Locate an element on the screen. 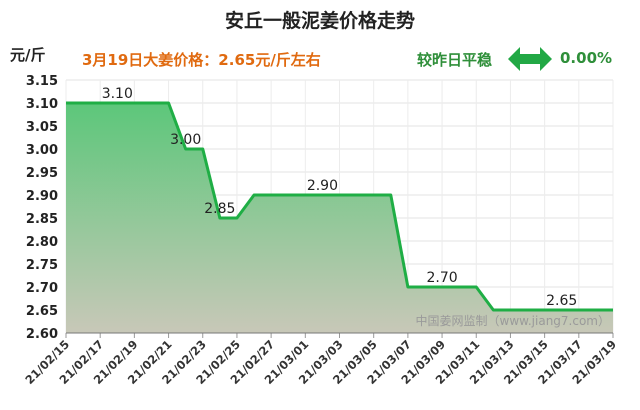 The width and height of the screenshot is (640, 410). y-tick-label: 3.10 is located at coordinates (42, 104).